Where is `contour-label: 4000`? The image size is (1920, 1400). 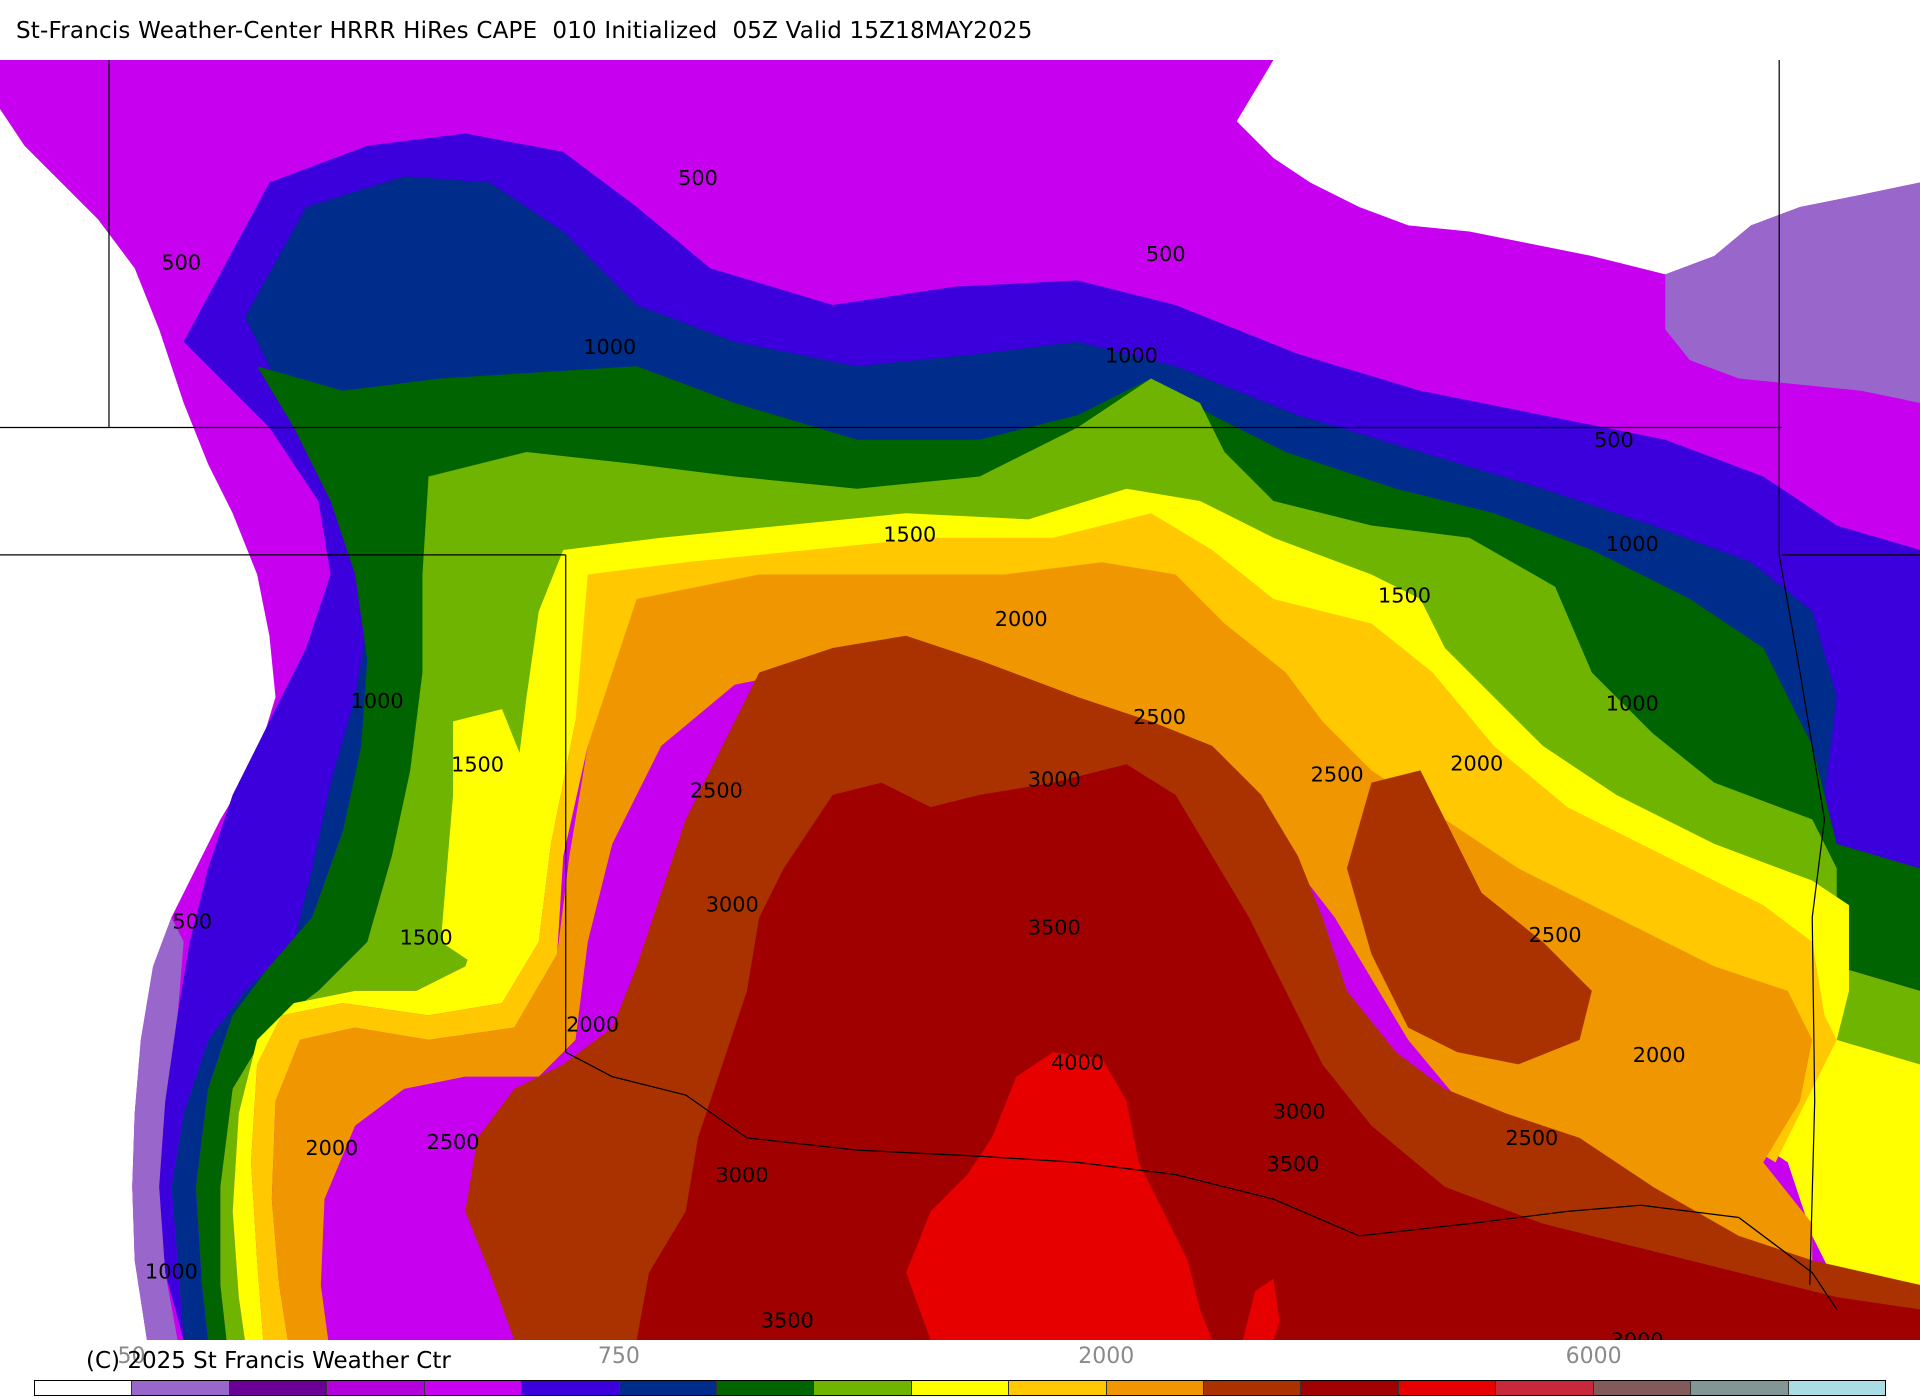
contour-label: 4000 is located at coordinates (1077, 1062).